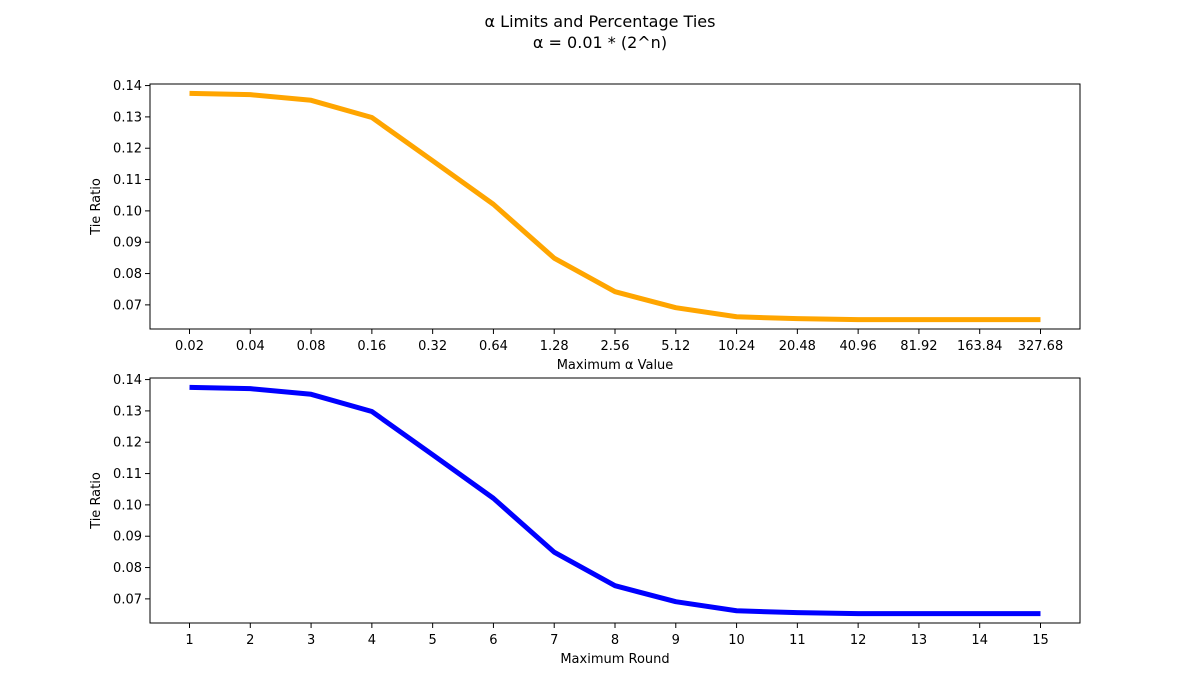  I want to click on chart-bottom-xtick-label-1: 2, so click(250, 640).